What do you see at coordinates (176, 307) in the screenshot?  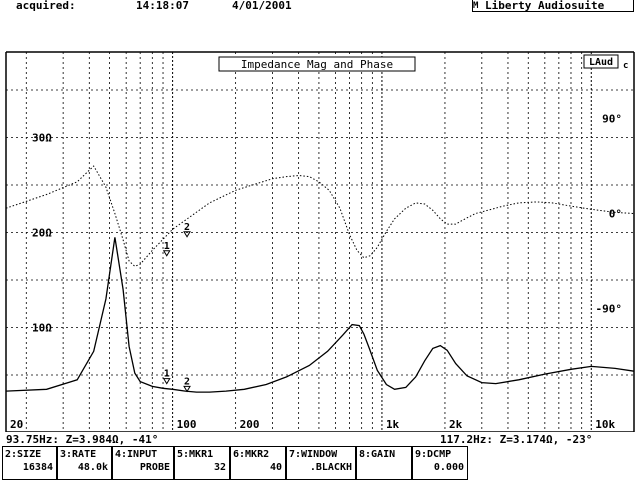 I see `marker-layer: 1 2 1 2` at bounding box center [176, 307].